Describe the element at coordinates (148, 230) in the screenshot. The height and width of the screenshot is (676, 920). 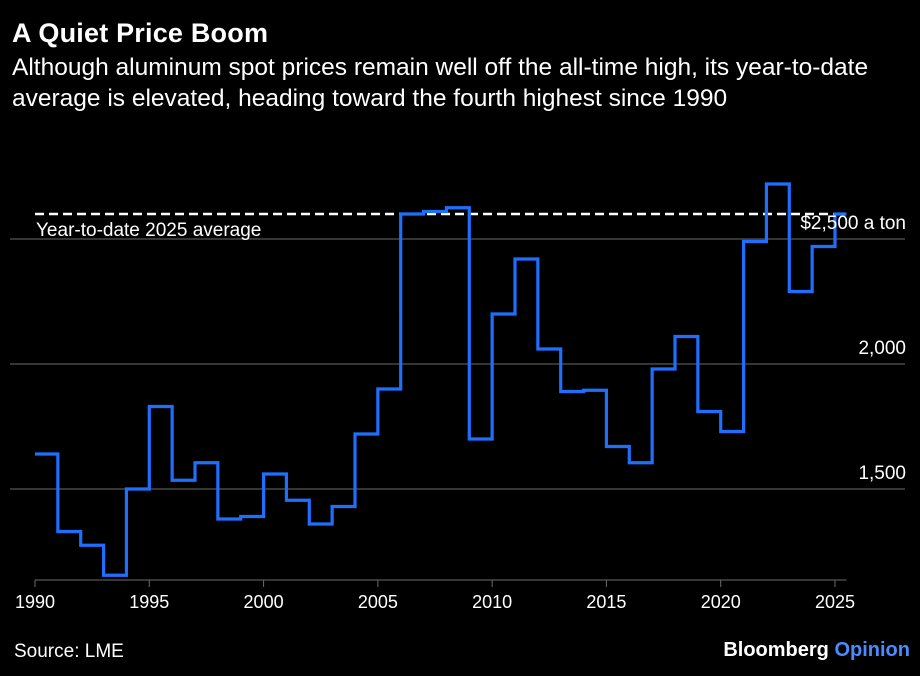
I see `ytd-average-label: Year-to-date 2025 average` at that location.